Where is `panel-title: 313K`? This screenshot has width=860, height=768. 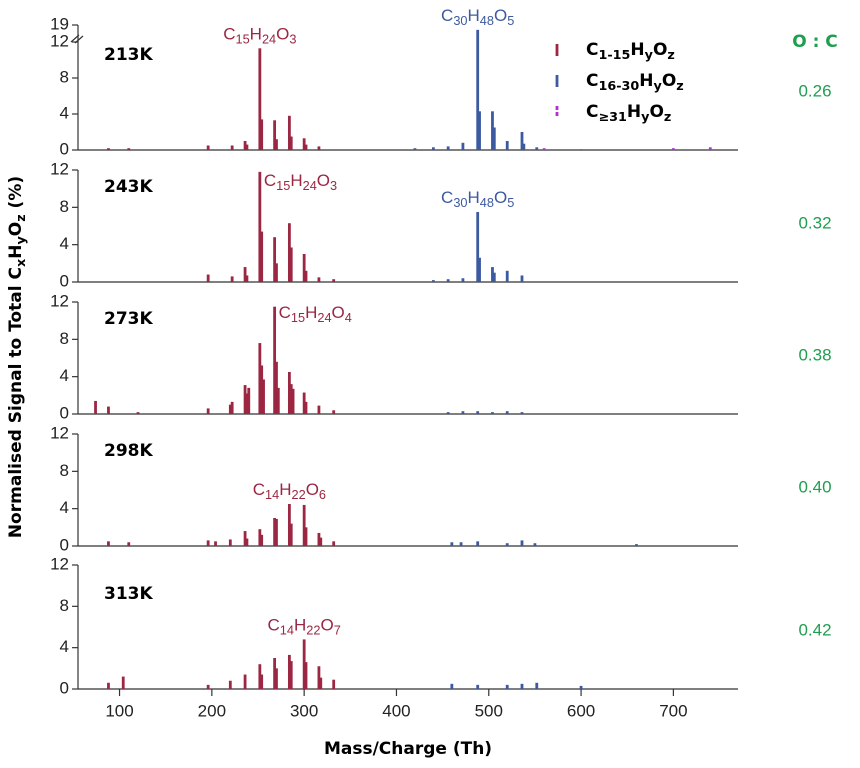 panel-title: 313K is located at coordinates (128, 594).